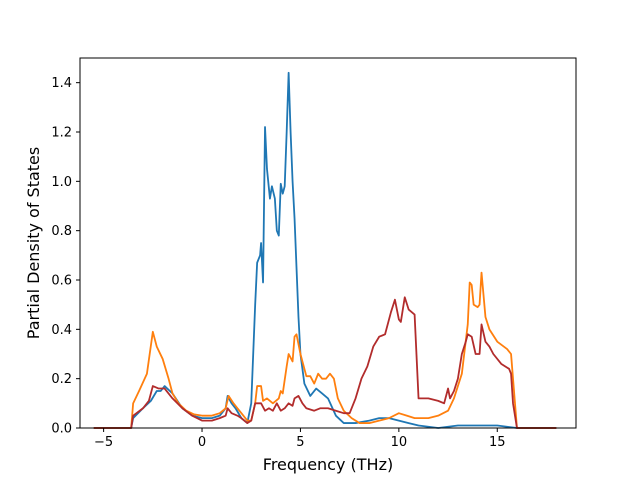 The image size is (640, 484). Describe the element at coordinates (103, 442) in the screenshot. I see `x-tick-label: −5` at that location.